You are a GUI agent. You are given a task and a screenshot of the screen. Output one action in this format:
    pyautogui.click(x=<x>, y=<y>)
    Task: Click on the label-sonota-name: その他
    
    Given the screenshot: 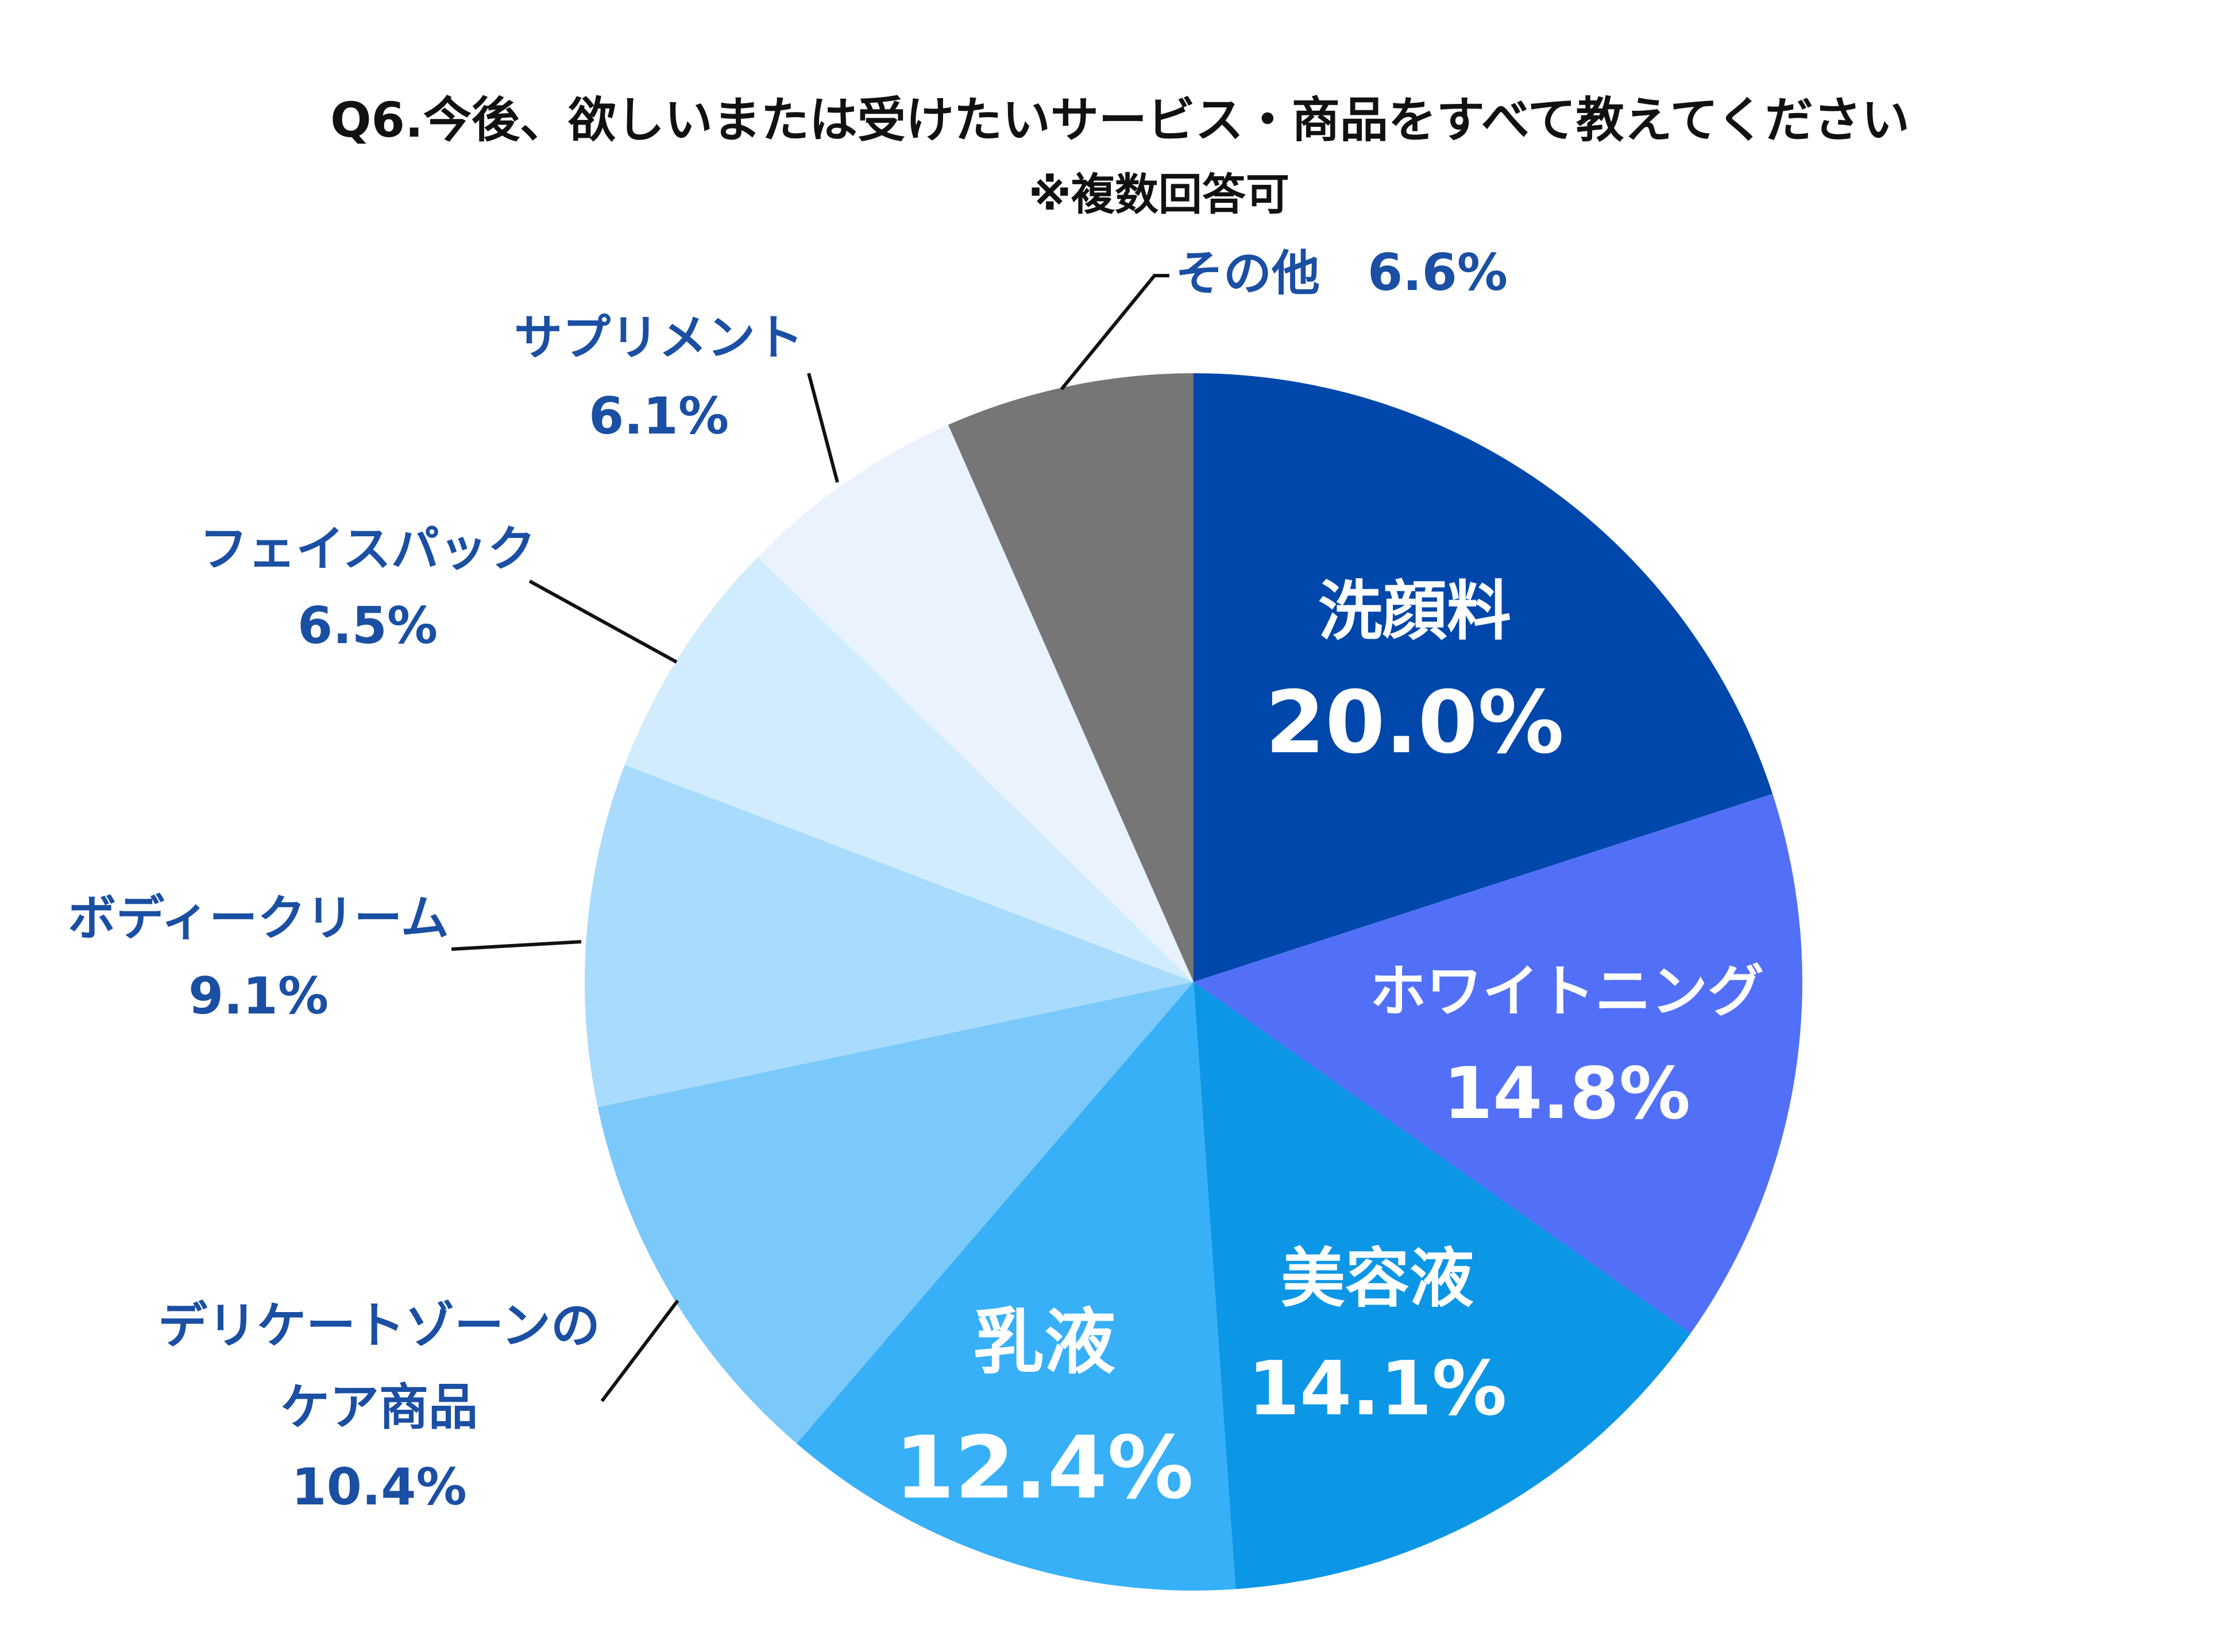 What is the action you would take?
    pyautogui.click(x=1247, y=273)
    